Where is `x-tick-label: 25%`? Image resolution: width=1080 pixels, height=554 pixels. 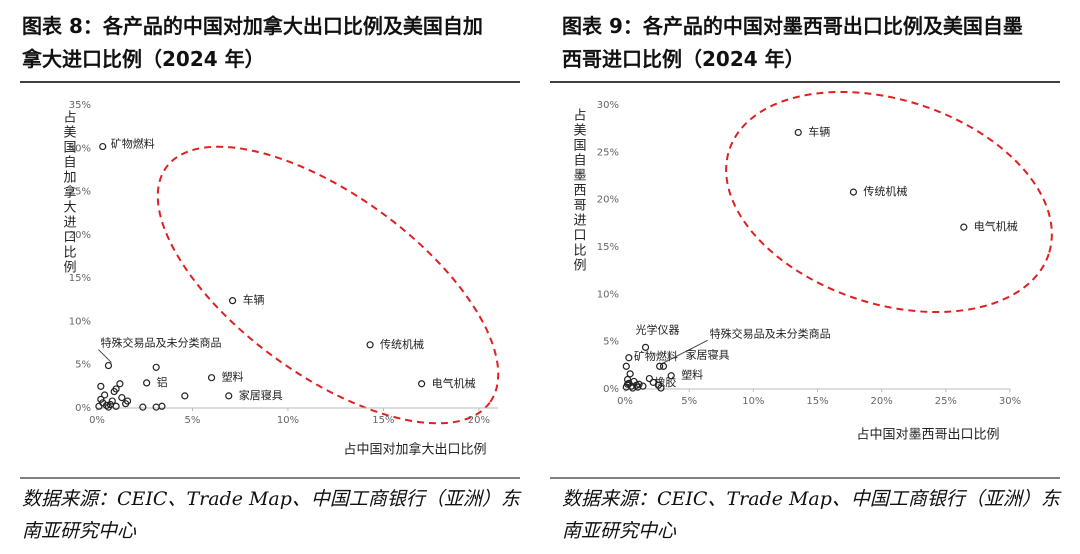 x-tick-label: 25% is located at coordinates (946, 401).